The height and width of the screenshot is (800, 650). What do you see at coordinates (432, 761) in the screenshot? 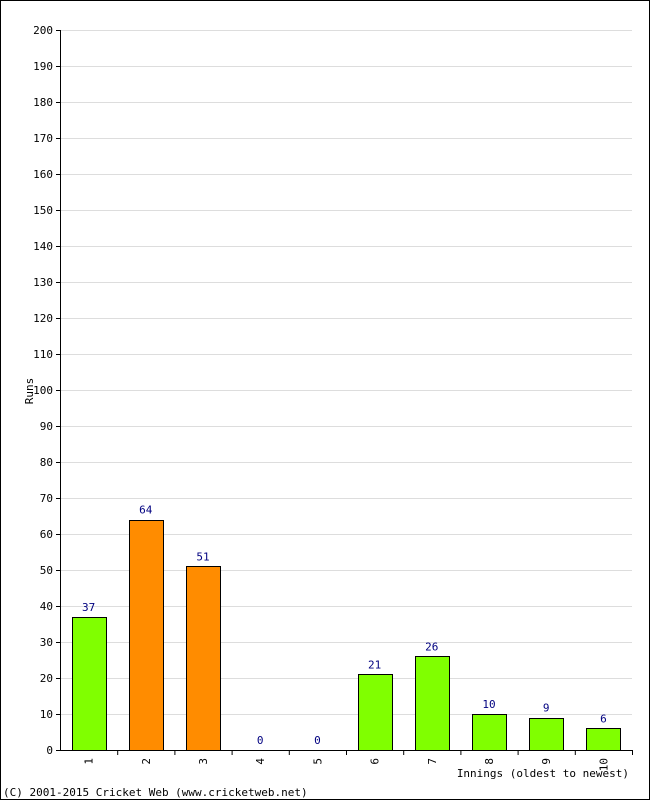
I see `x-tick-label: 7` at bounding box center [432, 761].